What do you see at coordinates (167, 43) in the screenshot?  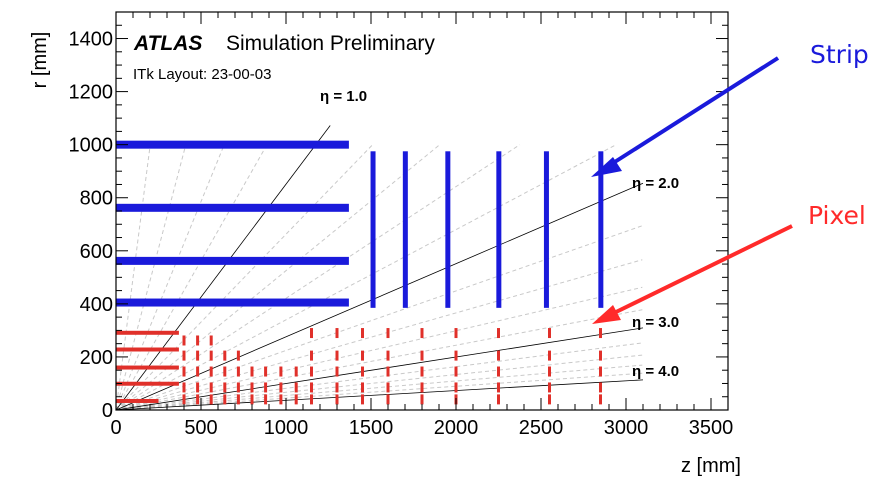 I see `chart-title-bold: ATLAS` at bounding box center [167, 43].